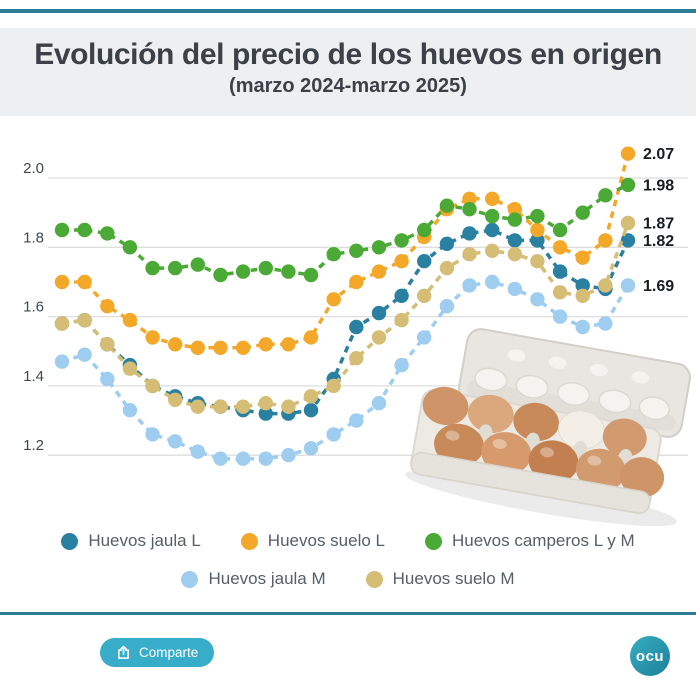 This screenshot has height=678, width=696. Describe the element at coordinates (169, 652) in the screenshot. I see `share-button-label: Comparte` at that location.